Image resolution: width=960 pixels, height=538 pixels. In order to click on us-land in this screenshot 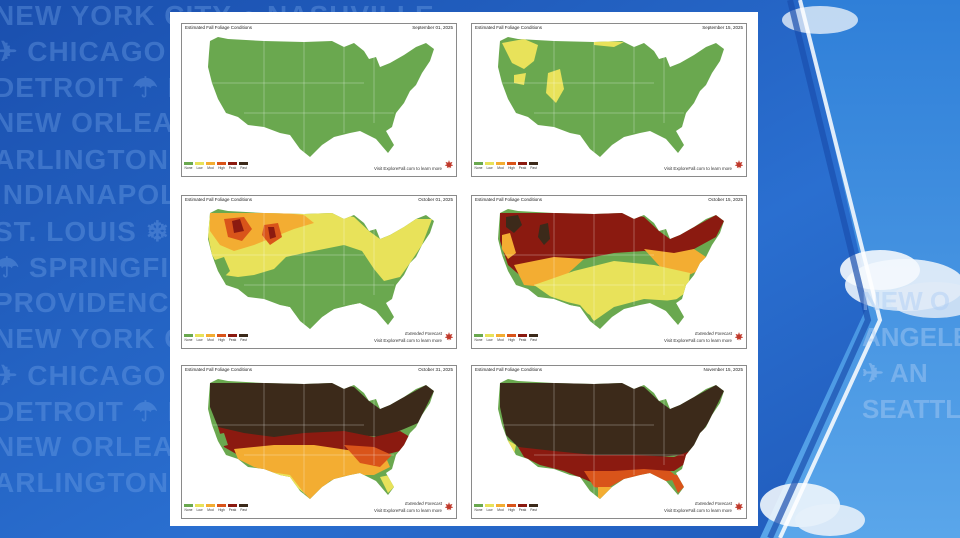, I will do `click(611, 97)`.